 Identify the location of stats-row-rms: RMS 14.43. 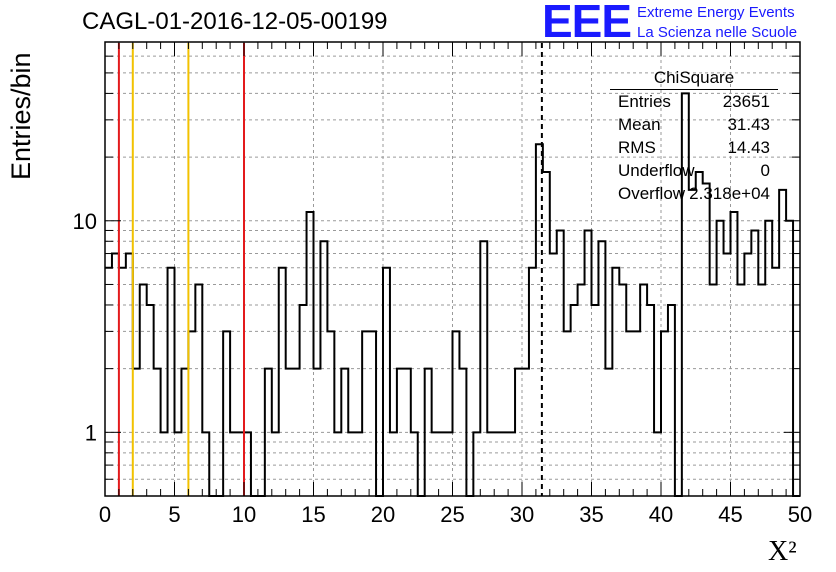
(694, 149).